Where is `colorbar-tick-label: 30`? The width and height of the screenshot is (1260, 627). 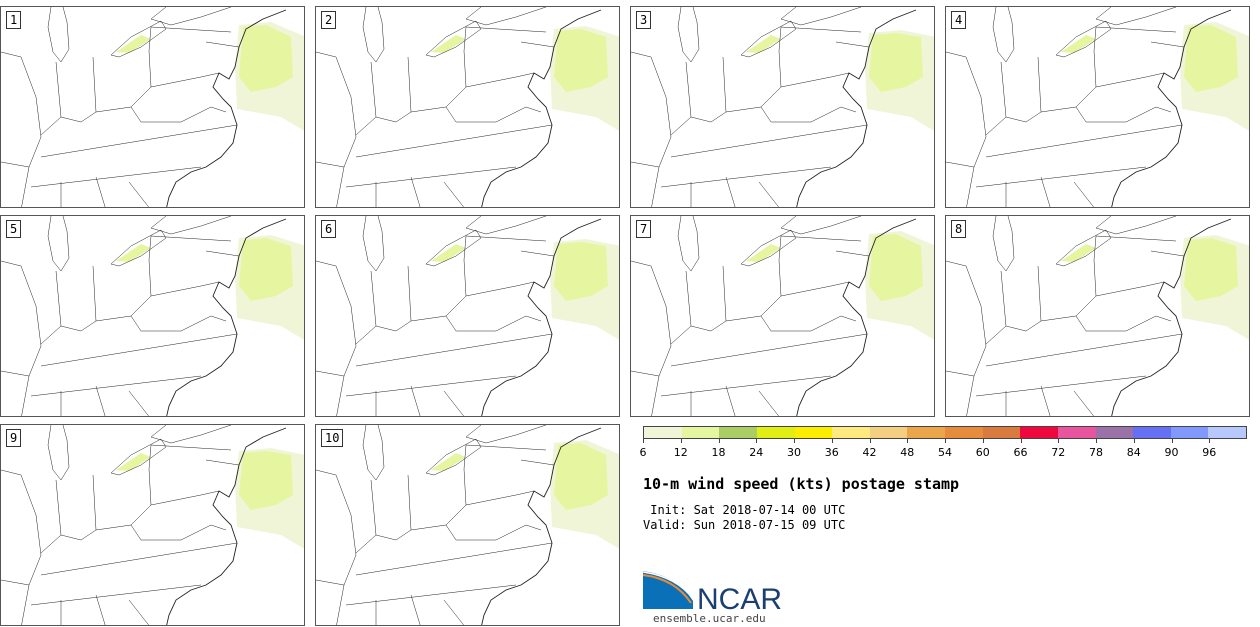 colorbar-tick-label: 30 is located at coordinates (794, 452).